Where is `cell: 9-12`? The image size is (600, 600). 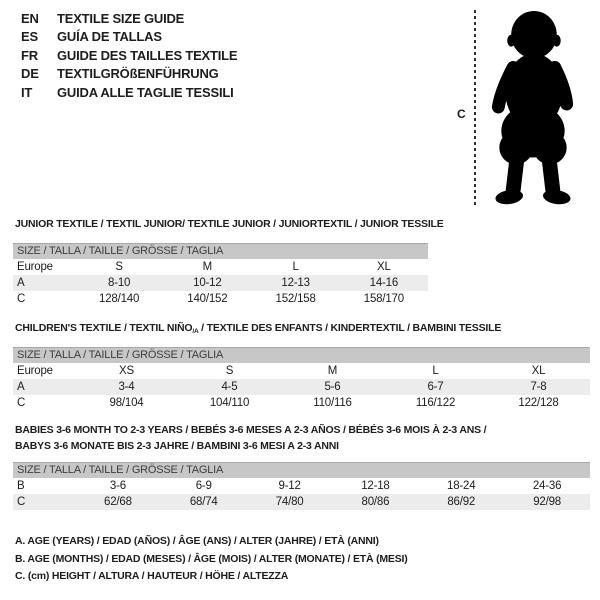
cell: 9-12 is located at coordinates (289, 486).